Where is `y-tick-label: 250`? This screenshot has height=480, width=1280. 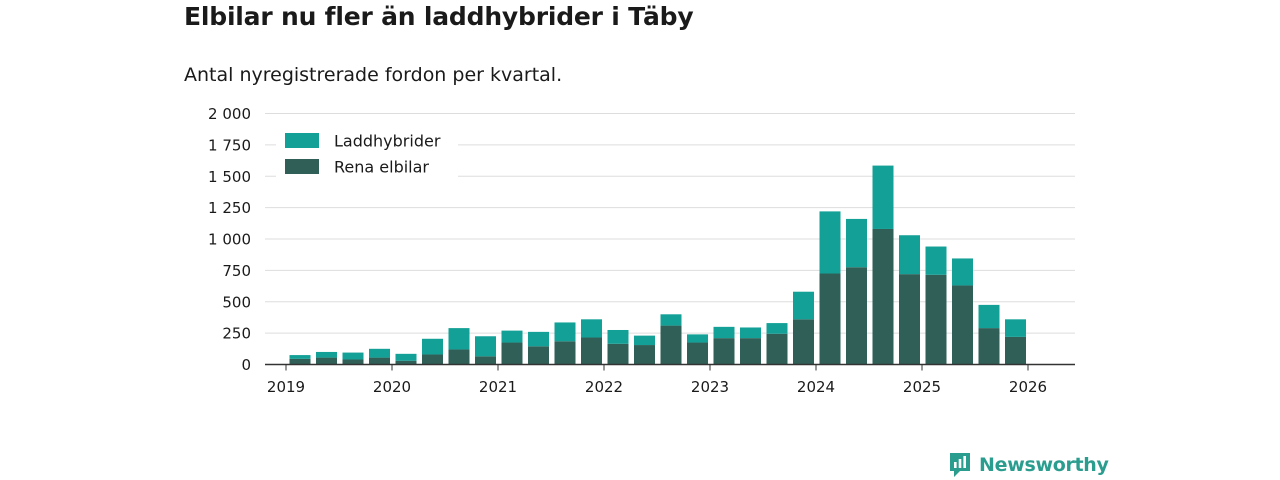 y-tick-label: 250 is located at coordinates (236, 334).